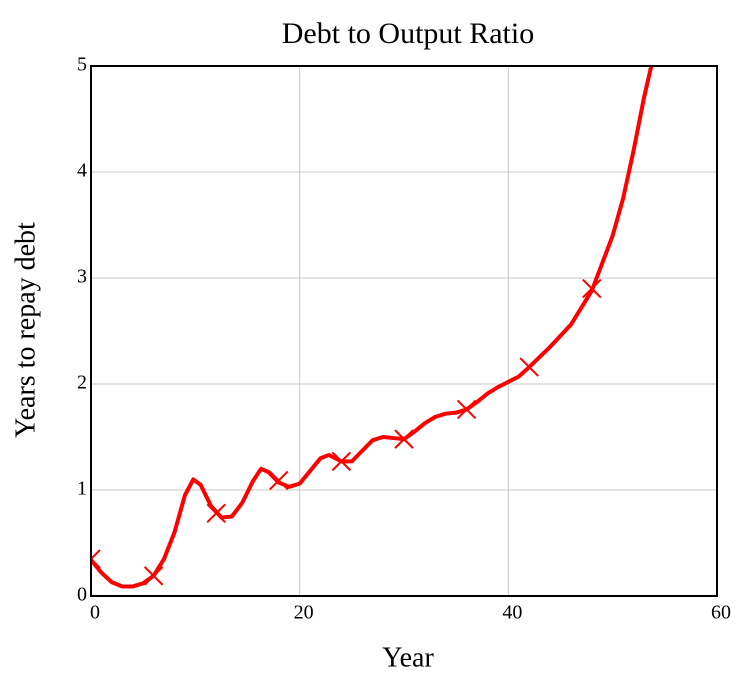 The image size is (746, 690). I want to click on x-tick-label: 60, so click(721, 613).